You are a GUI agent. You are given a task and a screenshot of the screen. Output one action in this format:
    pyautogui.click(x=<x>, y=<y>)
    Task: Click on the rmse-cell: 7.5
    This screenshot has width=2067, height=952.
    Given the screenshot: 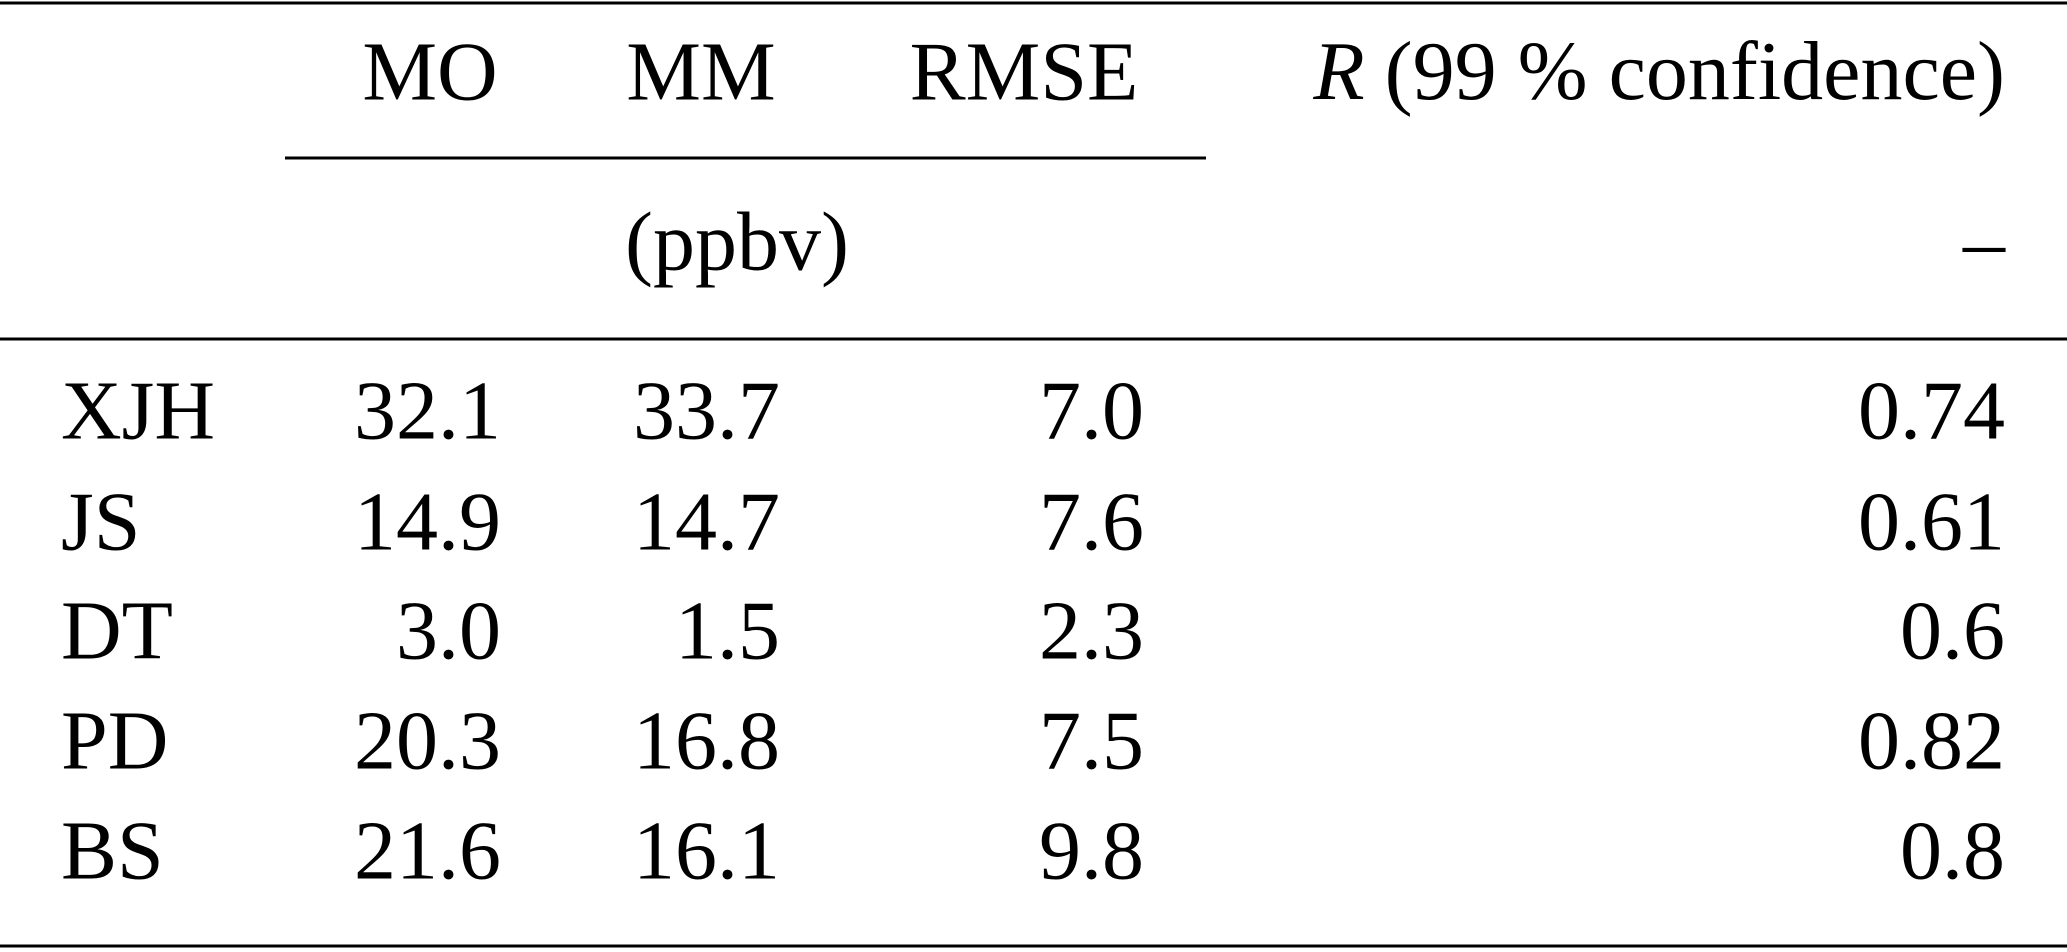 What is the action you would take?
    pyautogui.click(x=1091, y=740)
    